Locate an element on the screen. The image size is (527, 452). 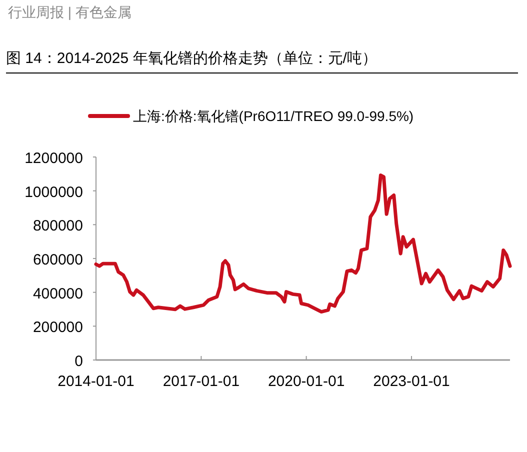
x-tick-label: 2017-01-01 is located at coordinates (201, 381).